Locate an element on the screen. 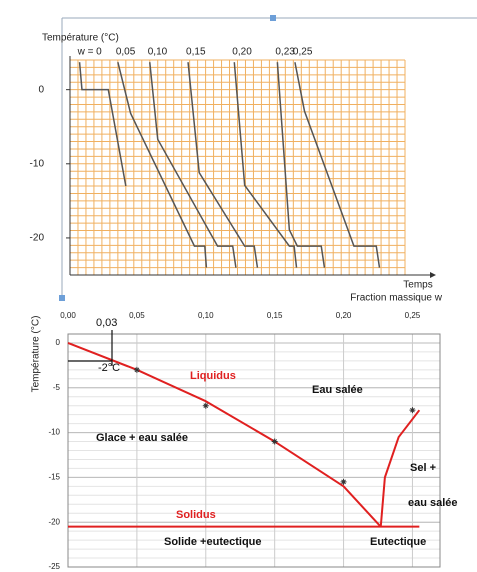  x-tick-label: 0,25 is located at coordinates (413, 315).